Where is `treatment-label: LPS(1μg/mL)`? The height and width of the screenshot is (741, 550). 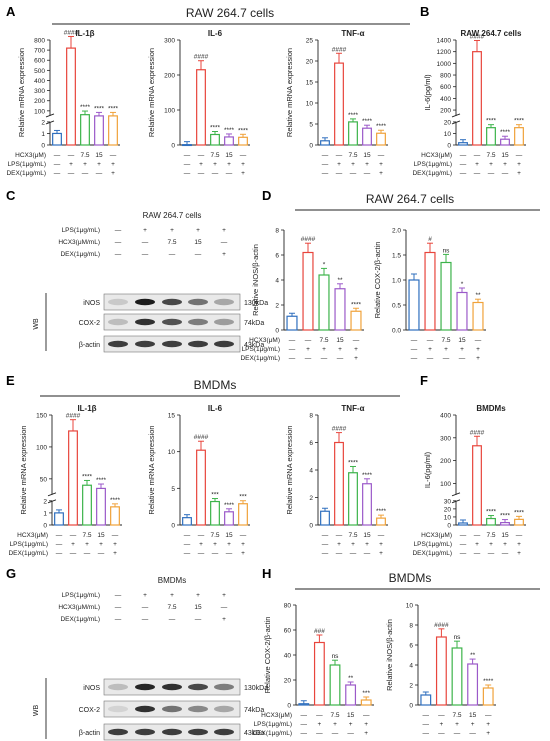
treatment-label: LPS(1μg/mL) is located at coordinates (29, 544).